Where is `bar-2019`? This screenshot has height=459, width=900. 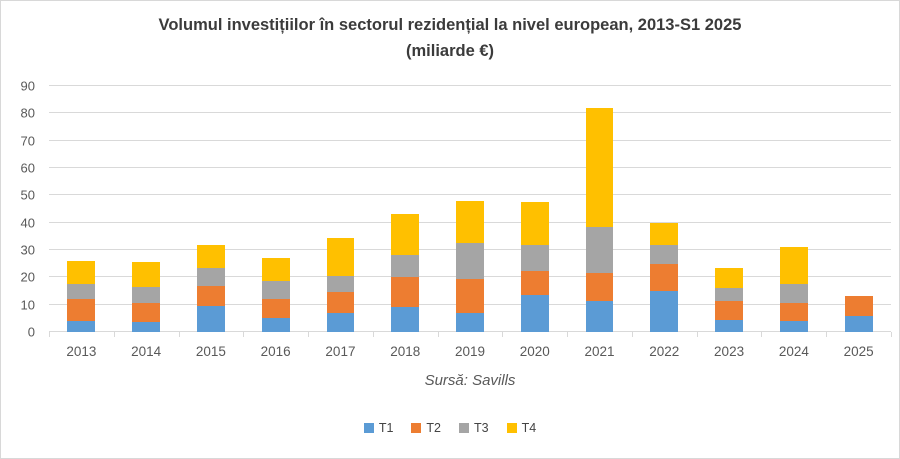
bar-2019 is located at coordinates (470, 209).